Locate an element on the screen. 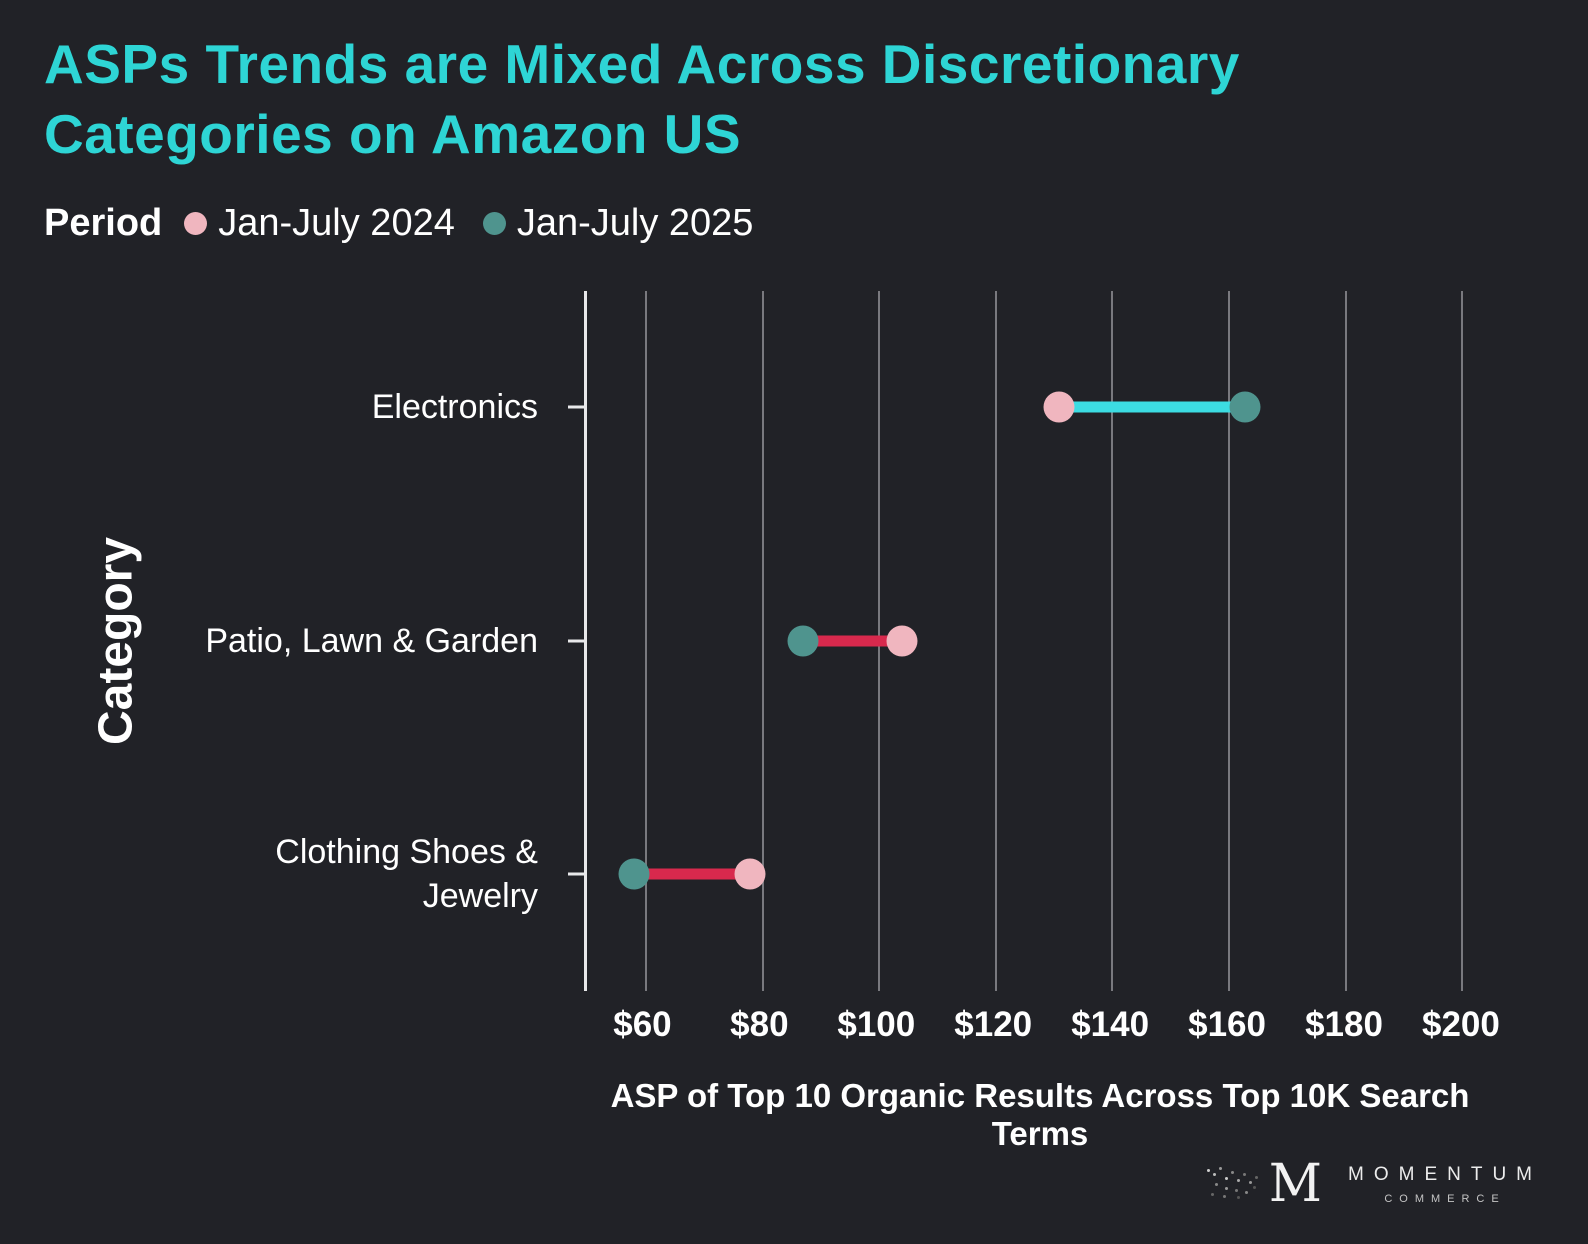 The image size is (1588, 1244). dot-2024-patio-lawn-garden is located at coordinates (902, 641).